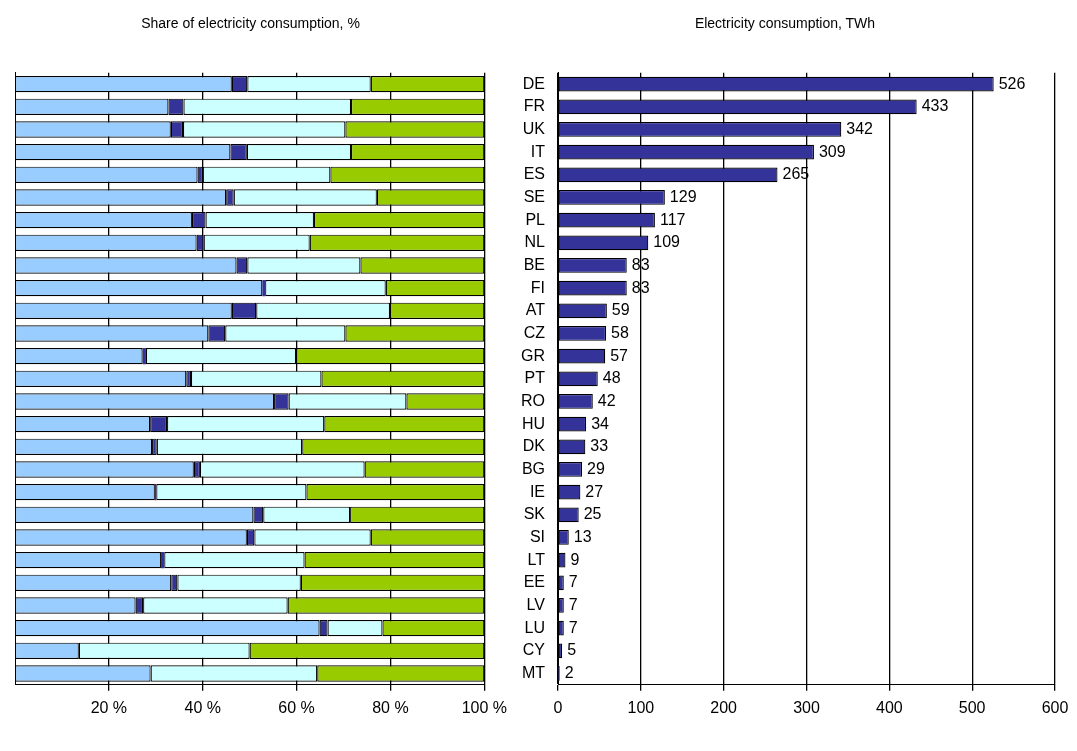  Describe the element at coordinates (534, 128) in the screenshot. I see `y-tick-label: UK` at that location.